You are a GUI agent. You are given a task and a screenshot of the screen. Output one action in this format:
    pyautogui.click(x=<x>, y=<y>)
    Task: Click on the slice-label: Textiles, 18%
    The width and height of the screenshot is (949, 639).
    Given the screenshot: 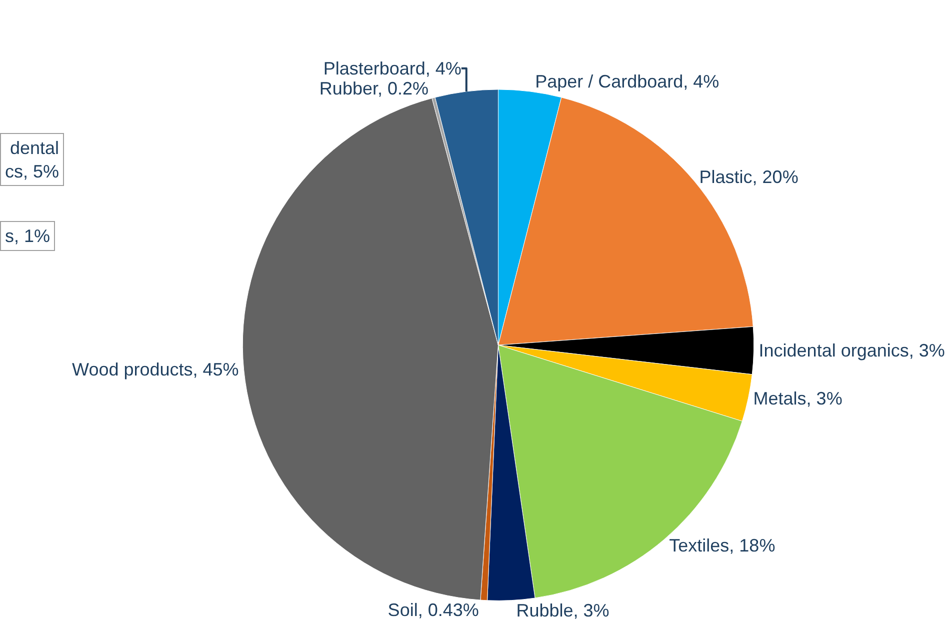 What is the action you would take?
    pyautogui.click(x=722, y=545)
    